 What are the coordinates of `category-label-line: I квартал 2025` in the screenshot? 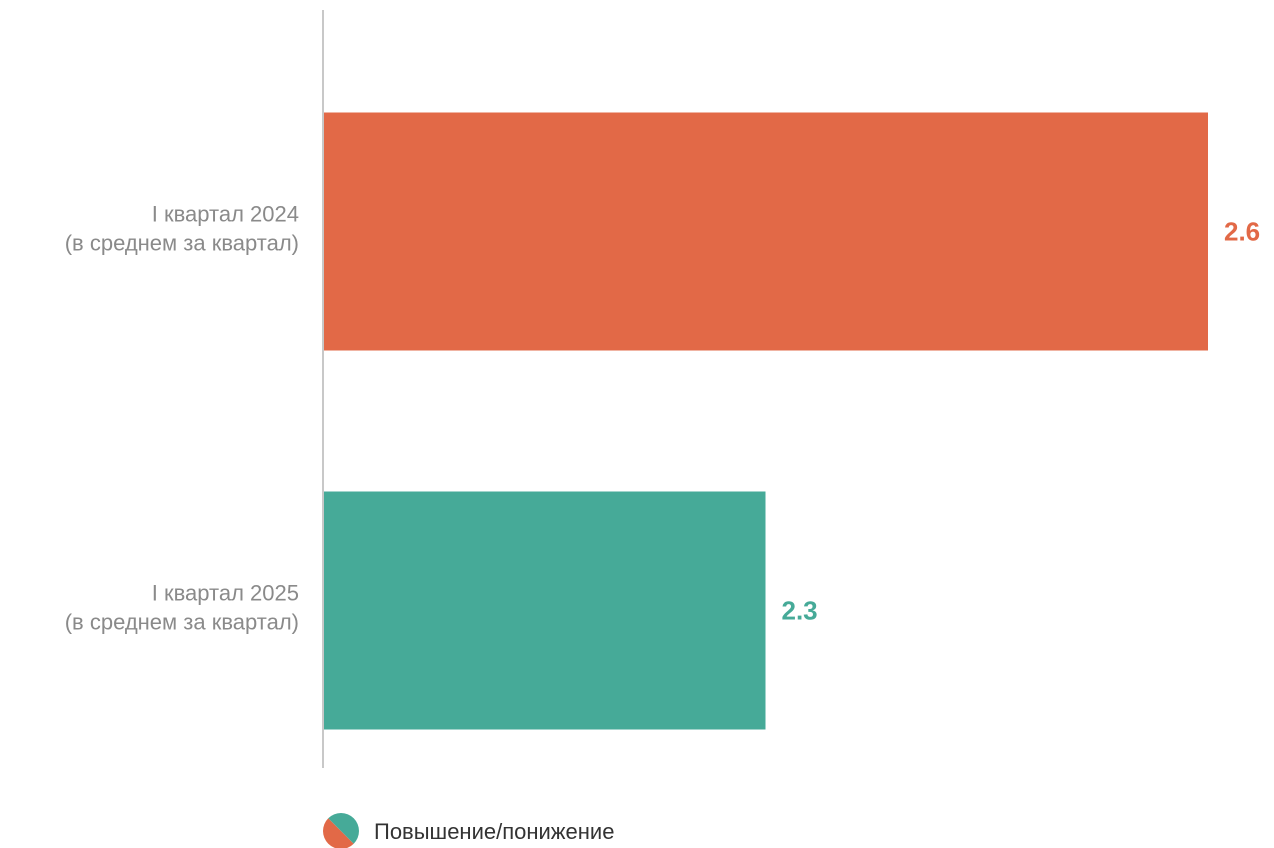 It's located at (225, 593).